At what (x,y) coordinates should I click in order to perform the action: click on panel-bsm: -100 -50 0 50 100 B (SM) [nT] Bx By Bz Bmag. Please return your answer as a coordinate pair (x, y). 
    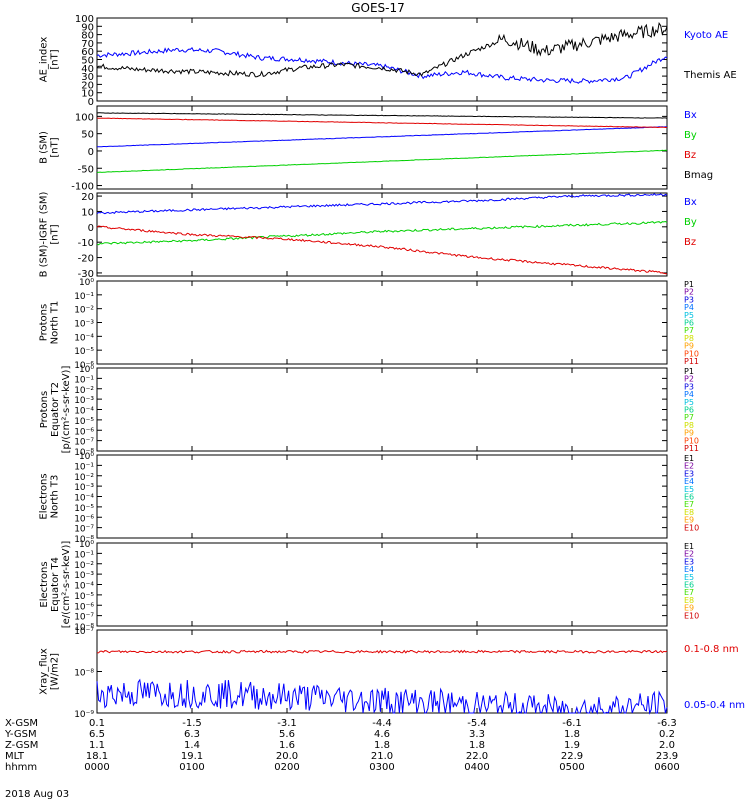
    Looking at the image, I should click on (376, 149).